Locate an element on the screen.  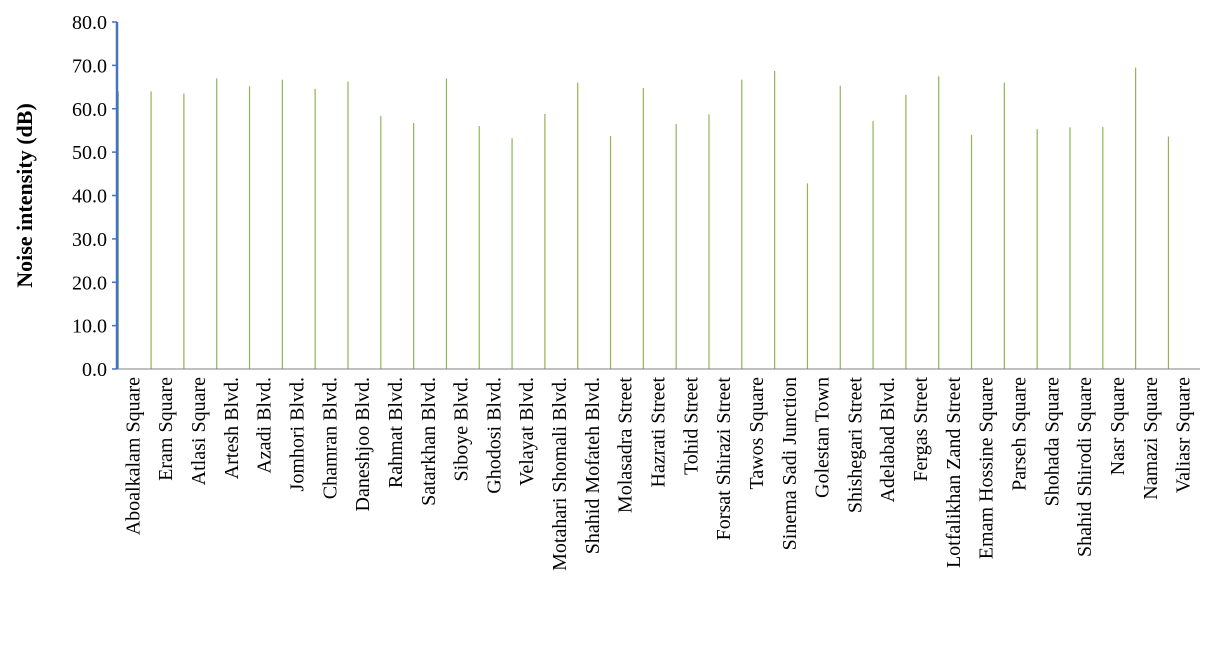
y-tick-label: 30.0 is located at coordinates (89, 240).